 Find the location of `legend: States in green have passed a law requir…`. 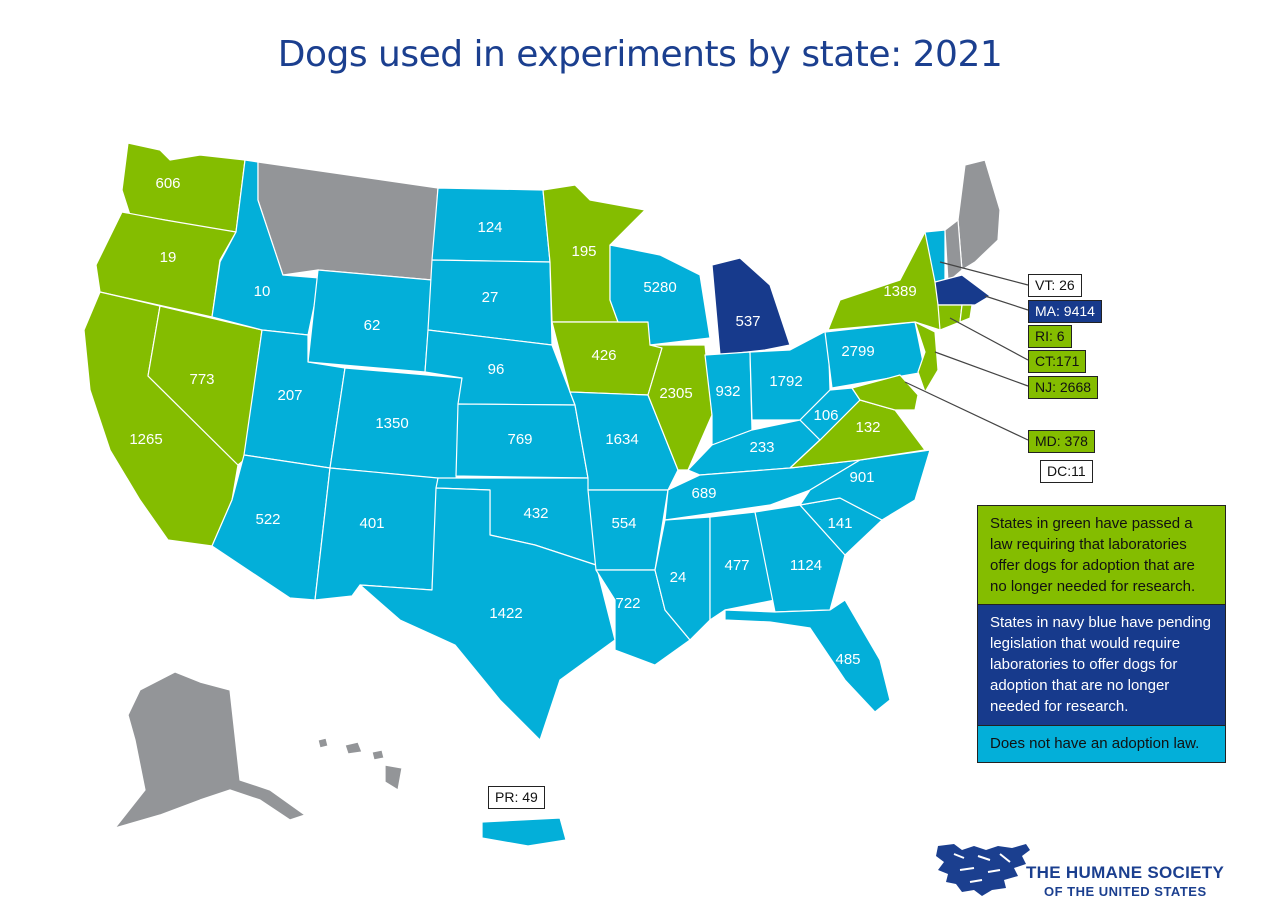

legend: States in green have passed a law requir… is located at coordinates (1101, 633).